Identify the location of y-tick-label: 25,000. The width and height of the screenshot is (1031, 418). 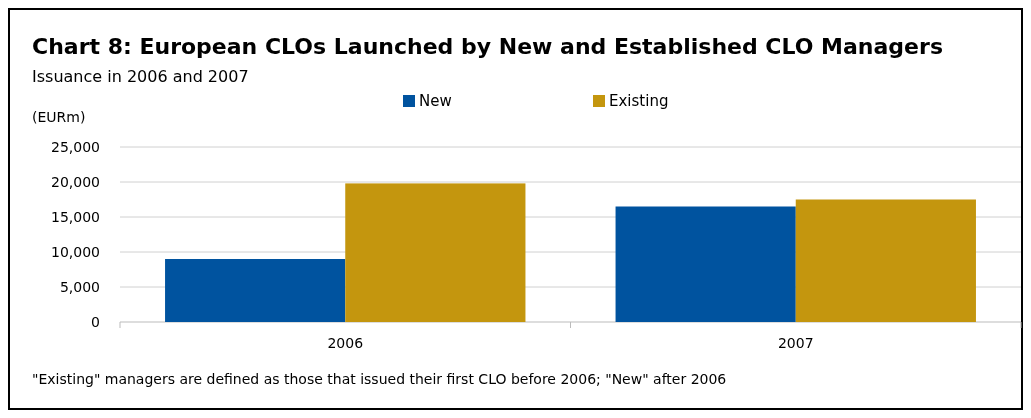
(75, 146).